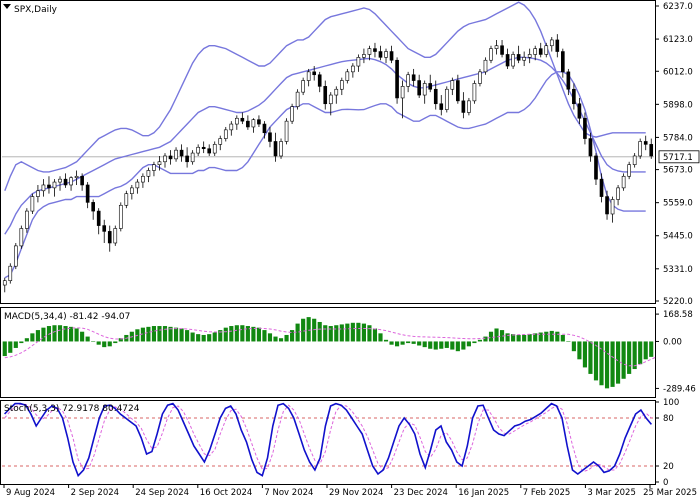 Image resolution: width=700 pixels, height=500 pixels. I want to click on stoch-signal-line, so click(328, 438).